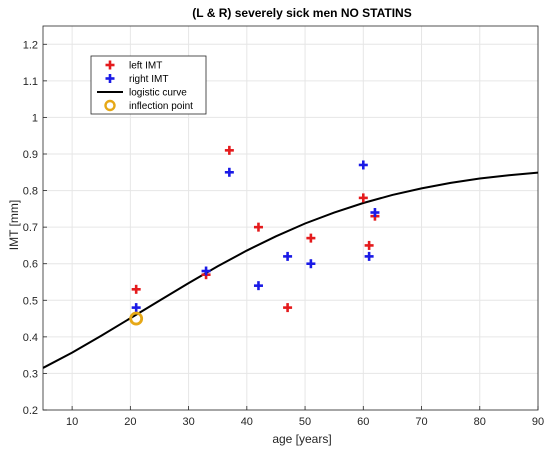 Image resolution: width=550 pixels, height=451 pixels. What do you see at coordinates (158, 93) in the screenshot?
I see `legend-entry-label: logistic curve` at bounding box center [158, 93].